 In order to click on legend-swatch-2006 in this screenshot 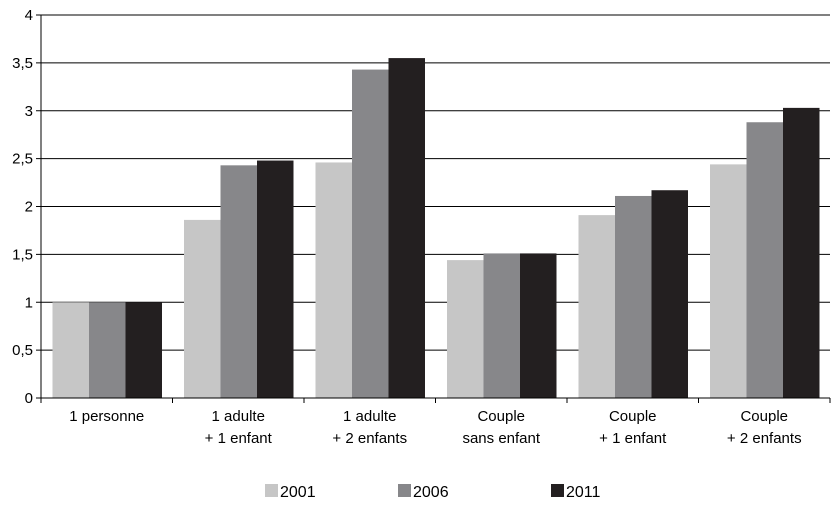, I will do `click(404, 490)`.